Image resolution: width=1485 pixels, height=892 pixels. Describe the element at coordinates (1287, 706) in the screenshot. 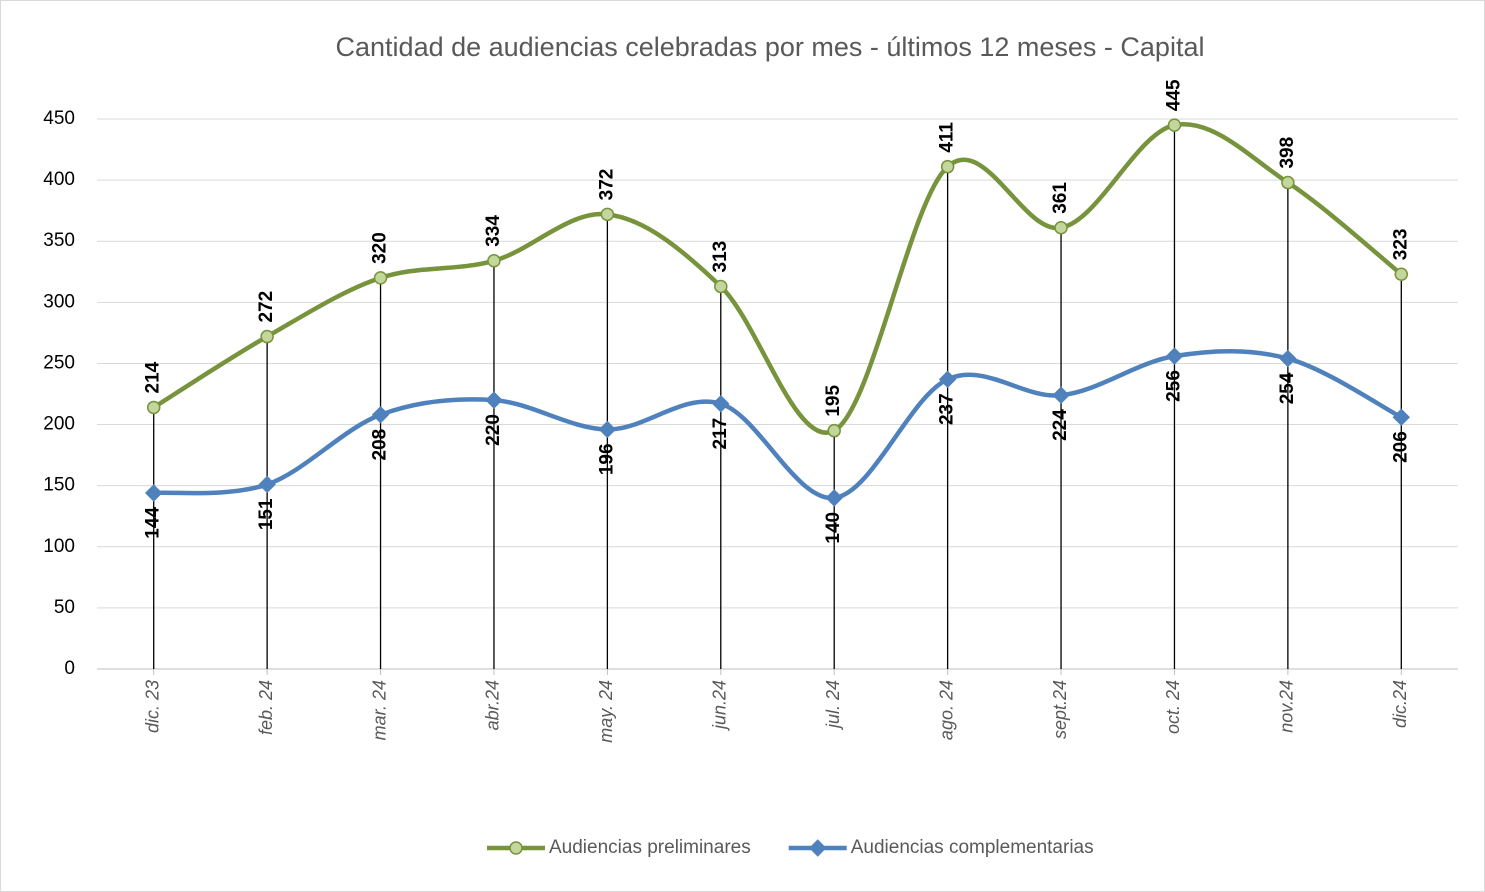

I see `x-tick-label: nov.24` at that location.